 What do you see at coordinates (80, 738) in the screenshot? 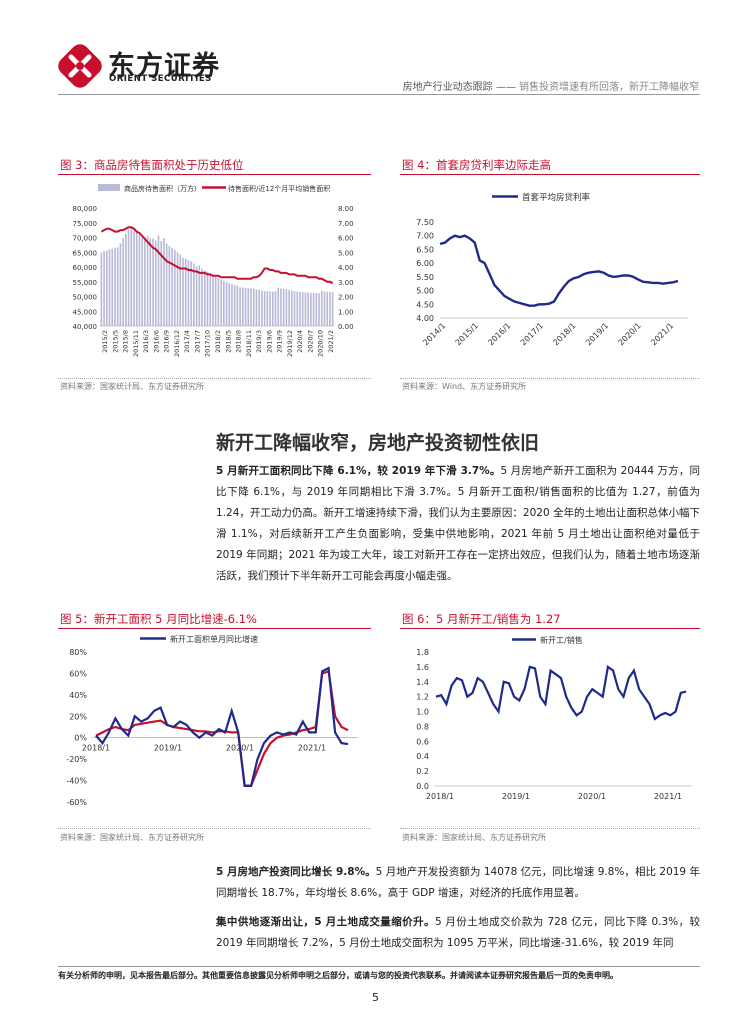
I see `fig5-y-tick: 0%` at bounding box center [80, 738].